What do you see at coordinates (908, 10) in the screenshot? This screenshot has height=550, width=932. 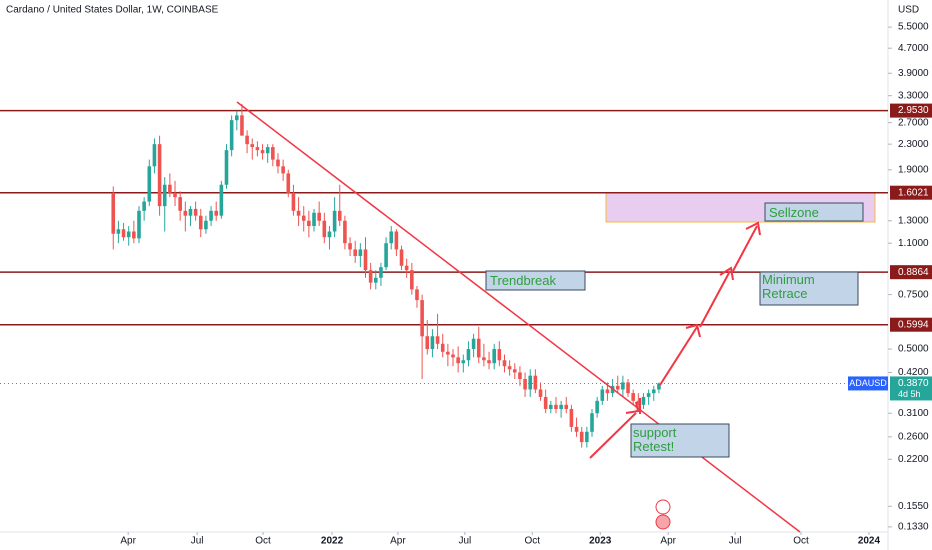 I see `y-unit: USD` at bounding box center [908, 10].